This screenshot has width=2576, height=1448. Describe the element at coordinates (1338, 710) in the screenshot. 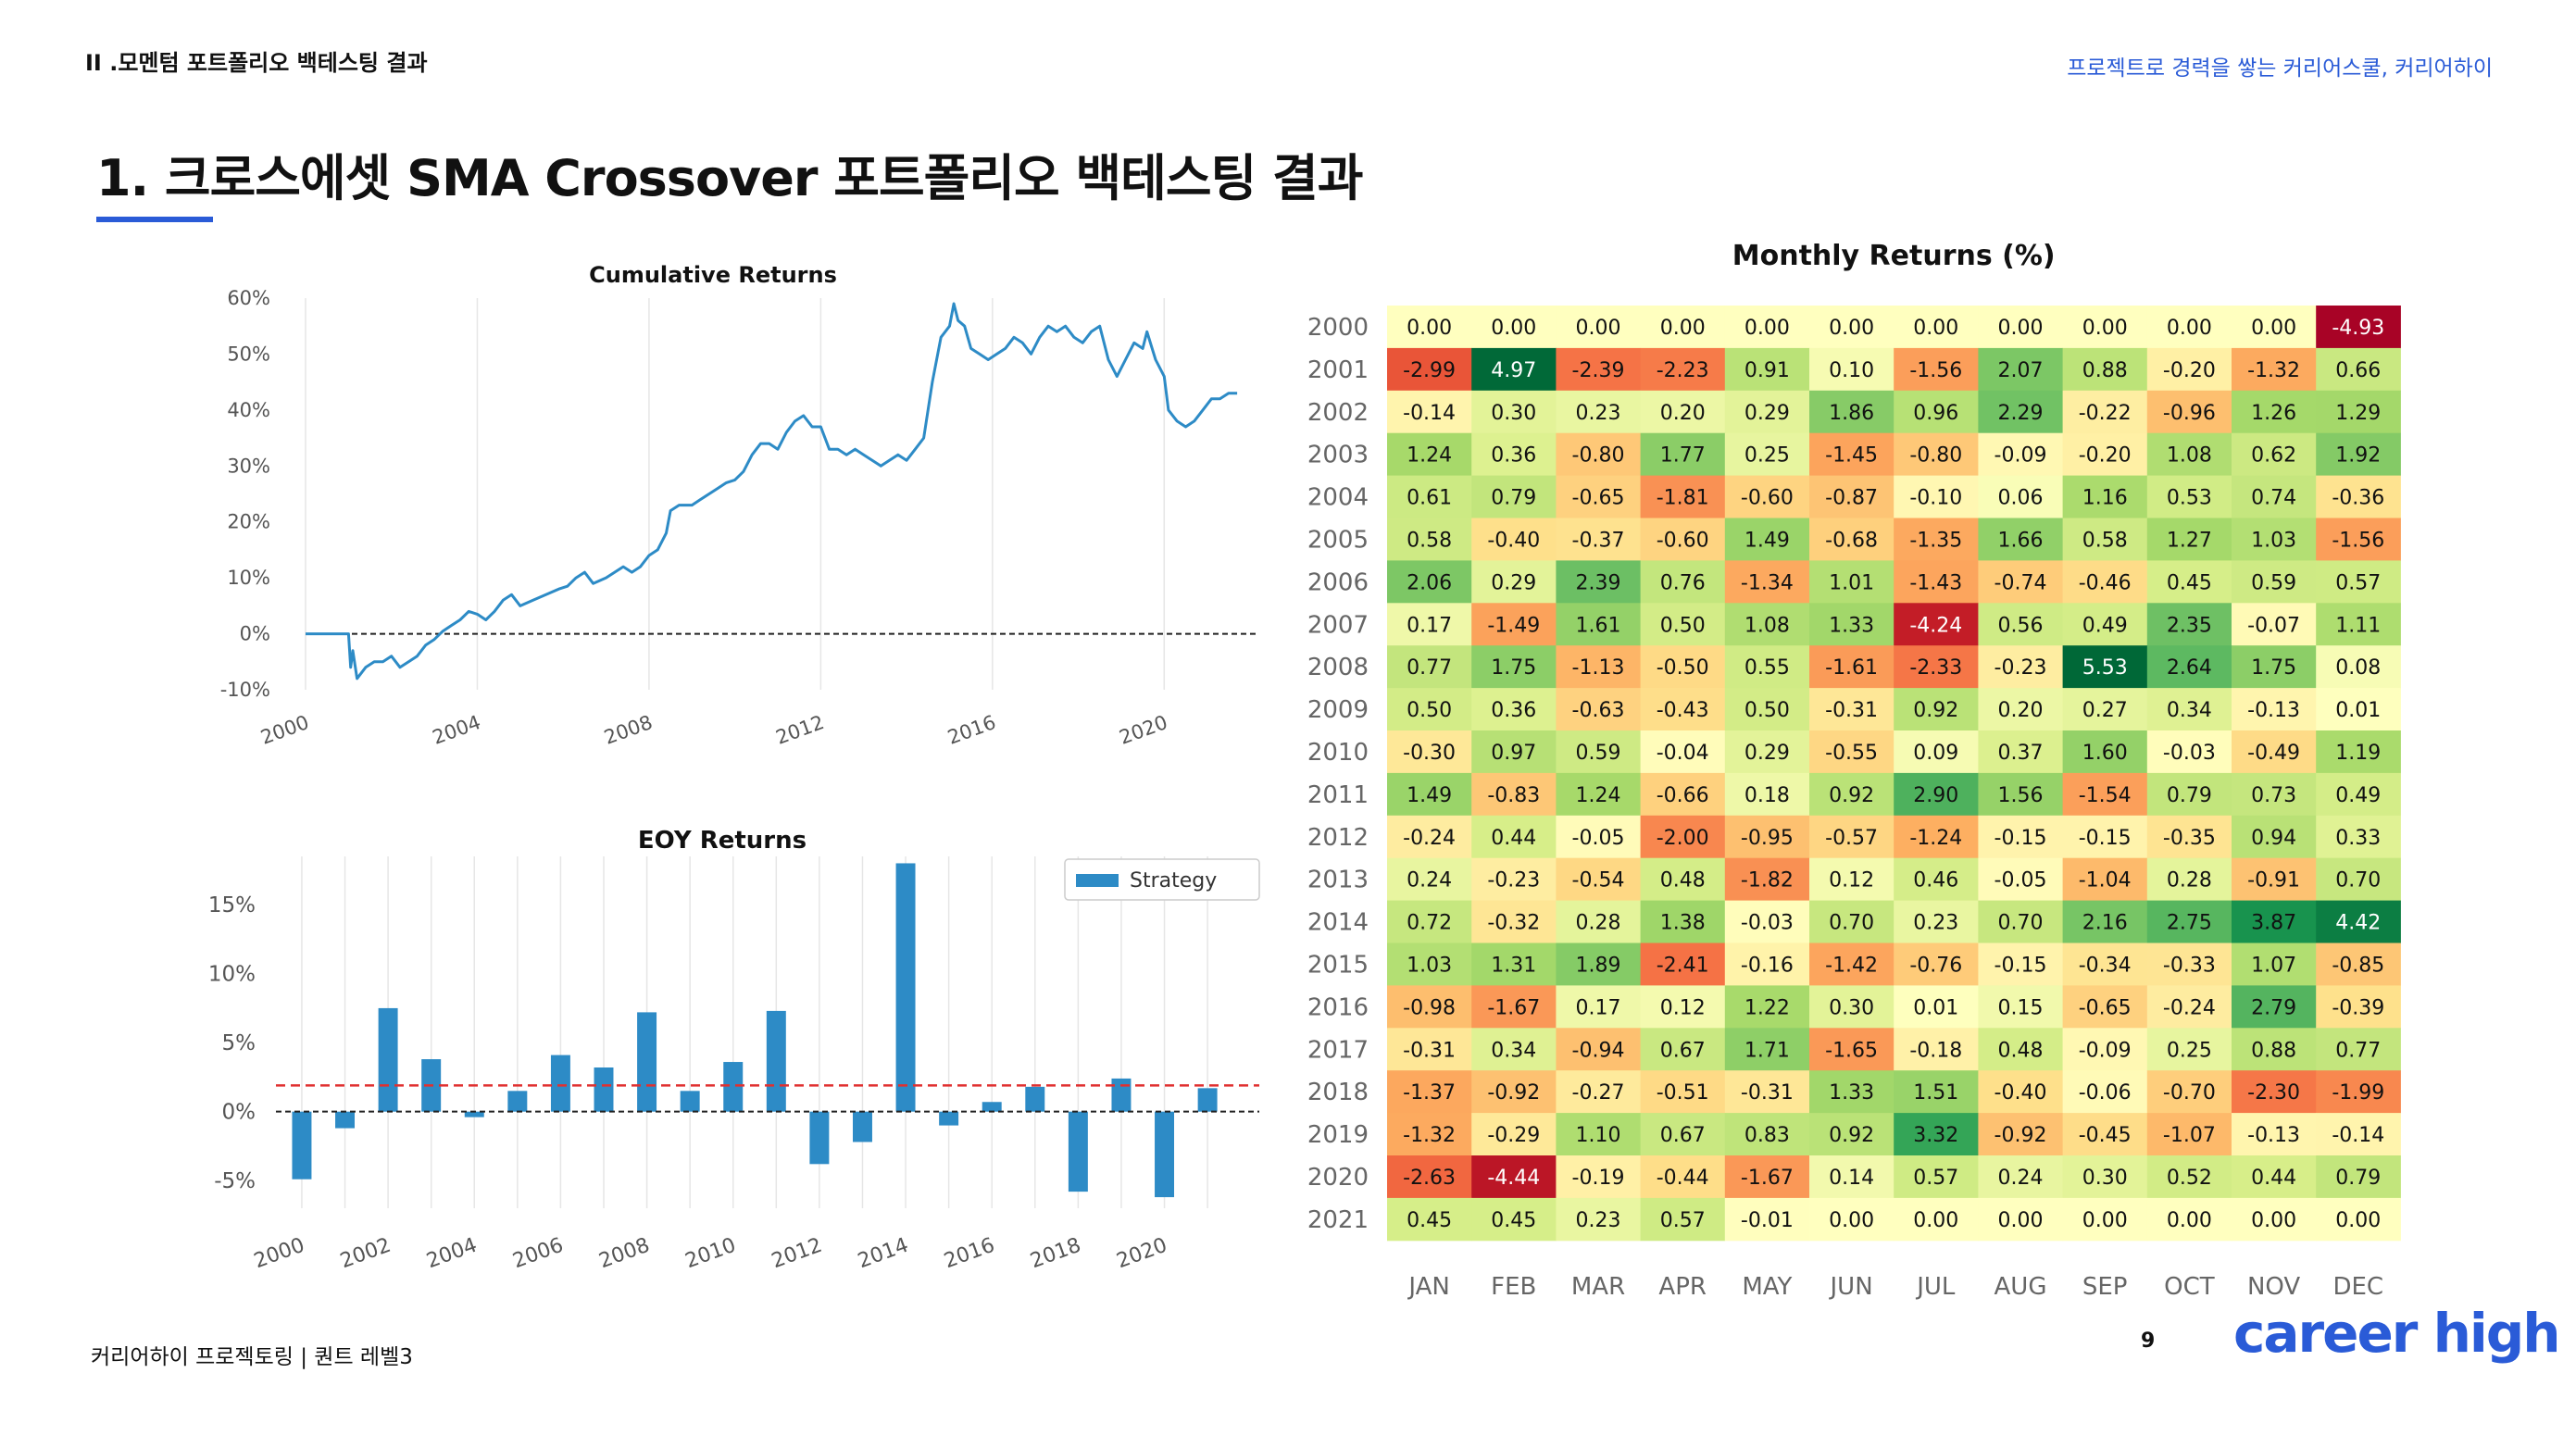

I see `row-label: 2009` at that location.